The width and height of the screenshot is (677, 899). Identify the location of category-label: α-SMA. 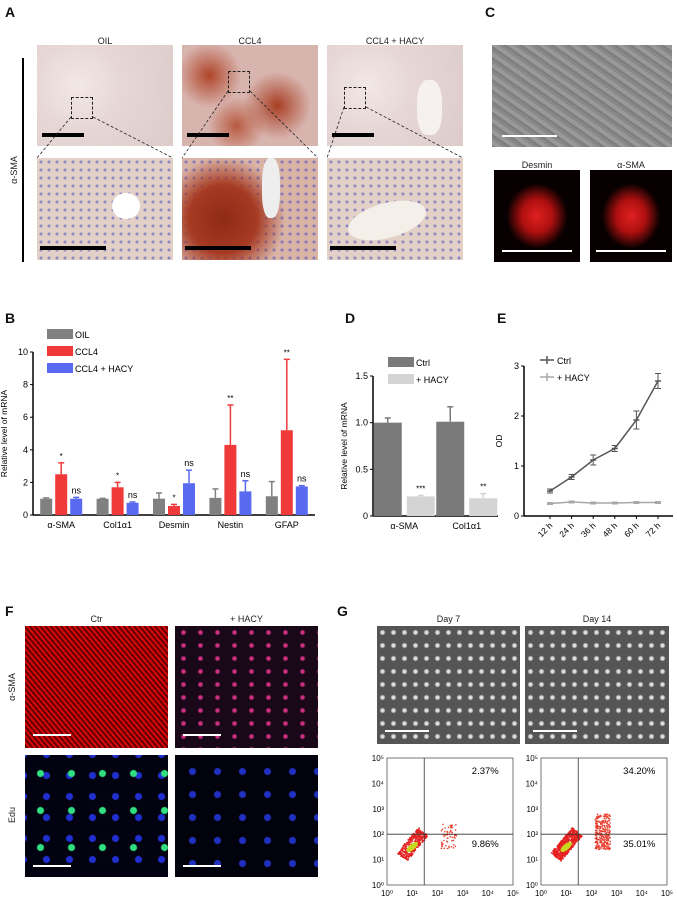
(404, 526).